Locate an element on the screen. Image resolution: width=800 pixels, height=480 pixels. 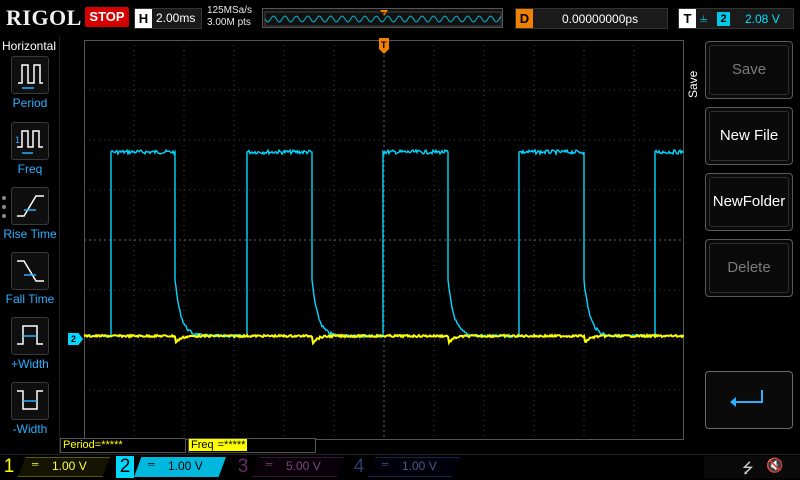
brand-logo: RIGOL is located at coordinates (44, 17).